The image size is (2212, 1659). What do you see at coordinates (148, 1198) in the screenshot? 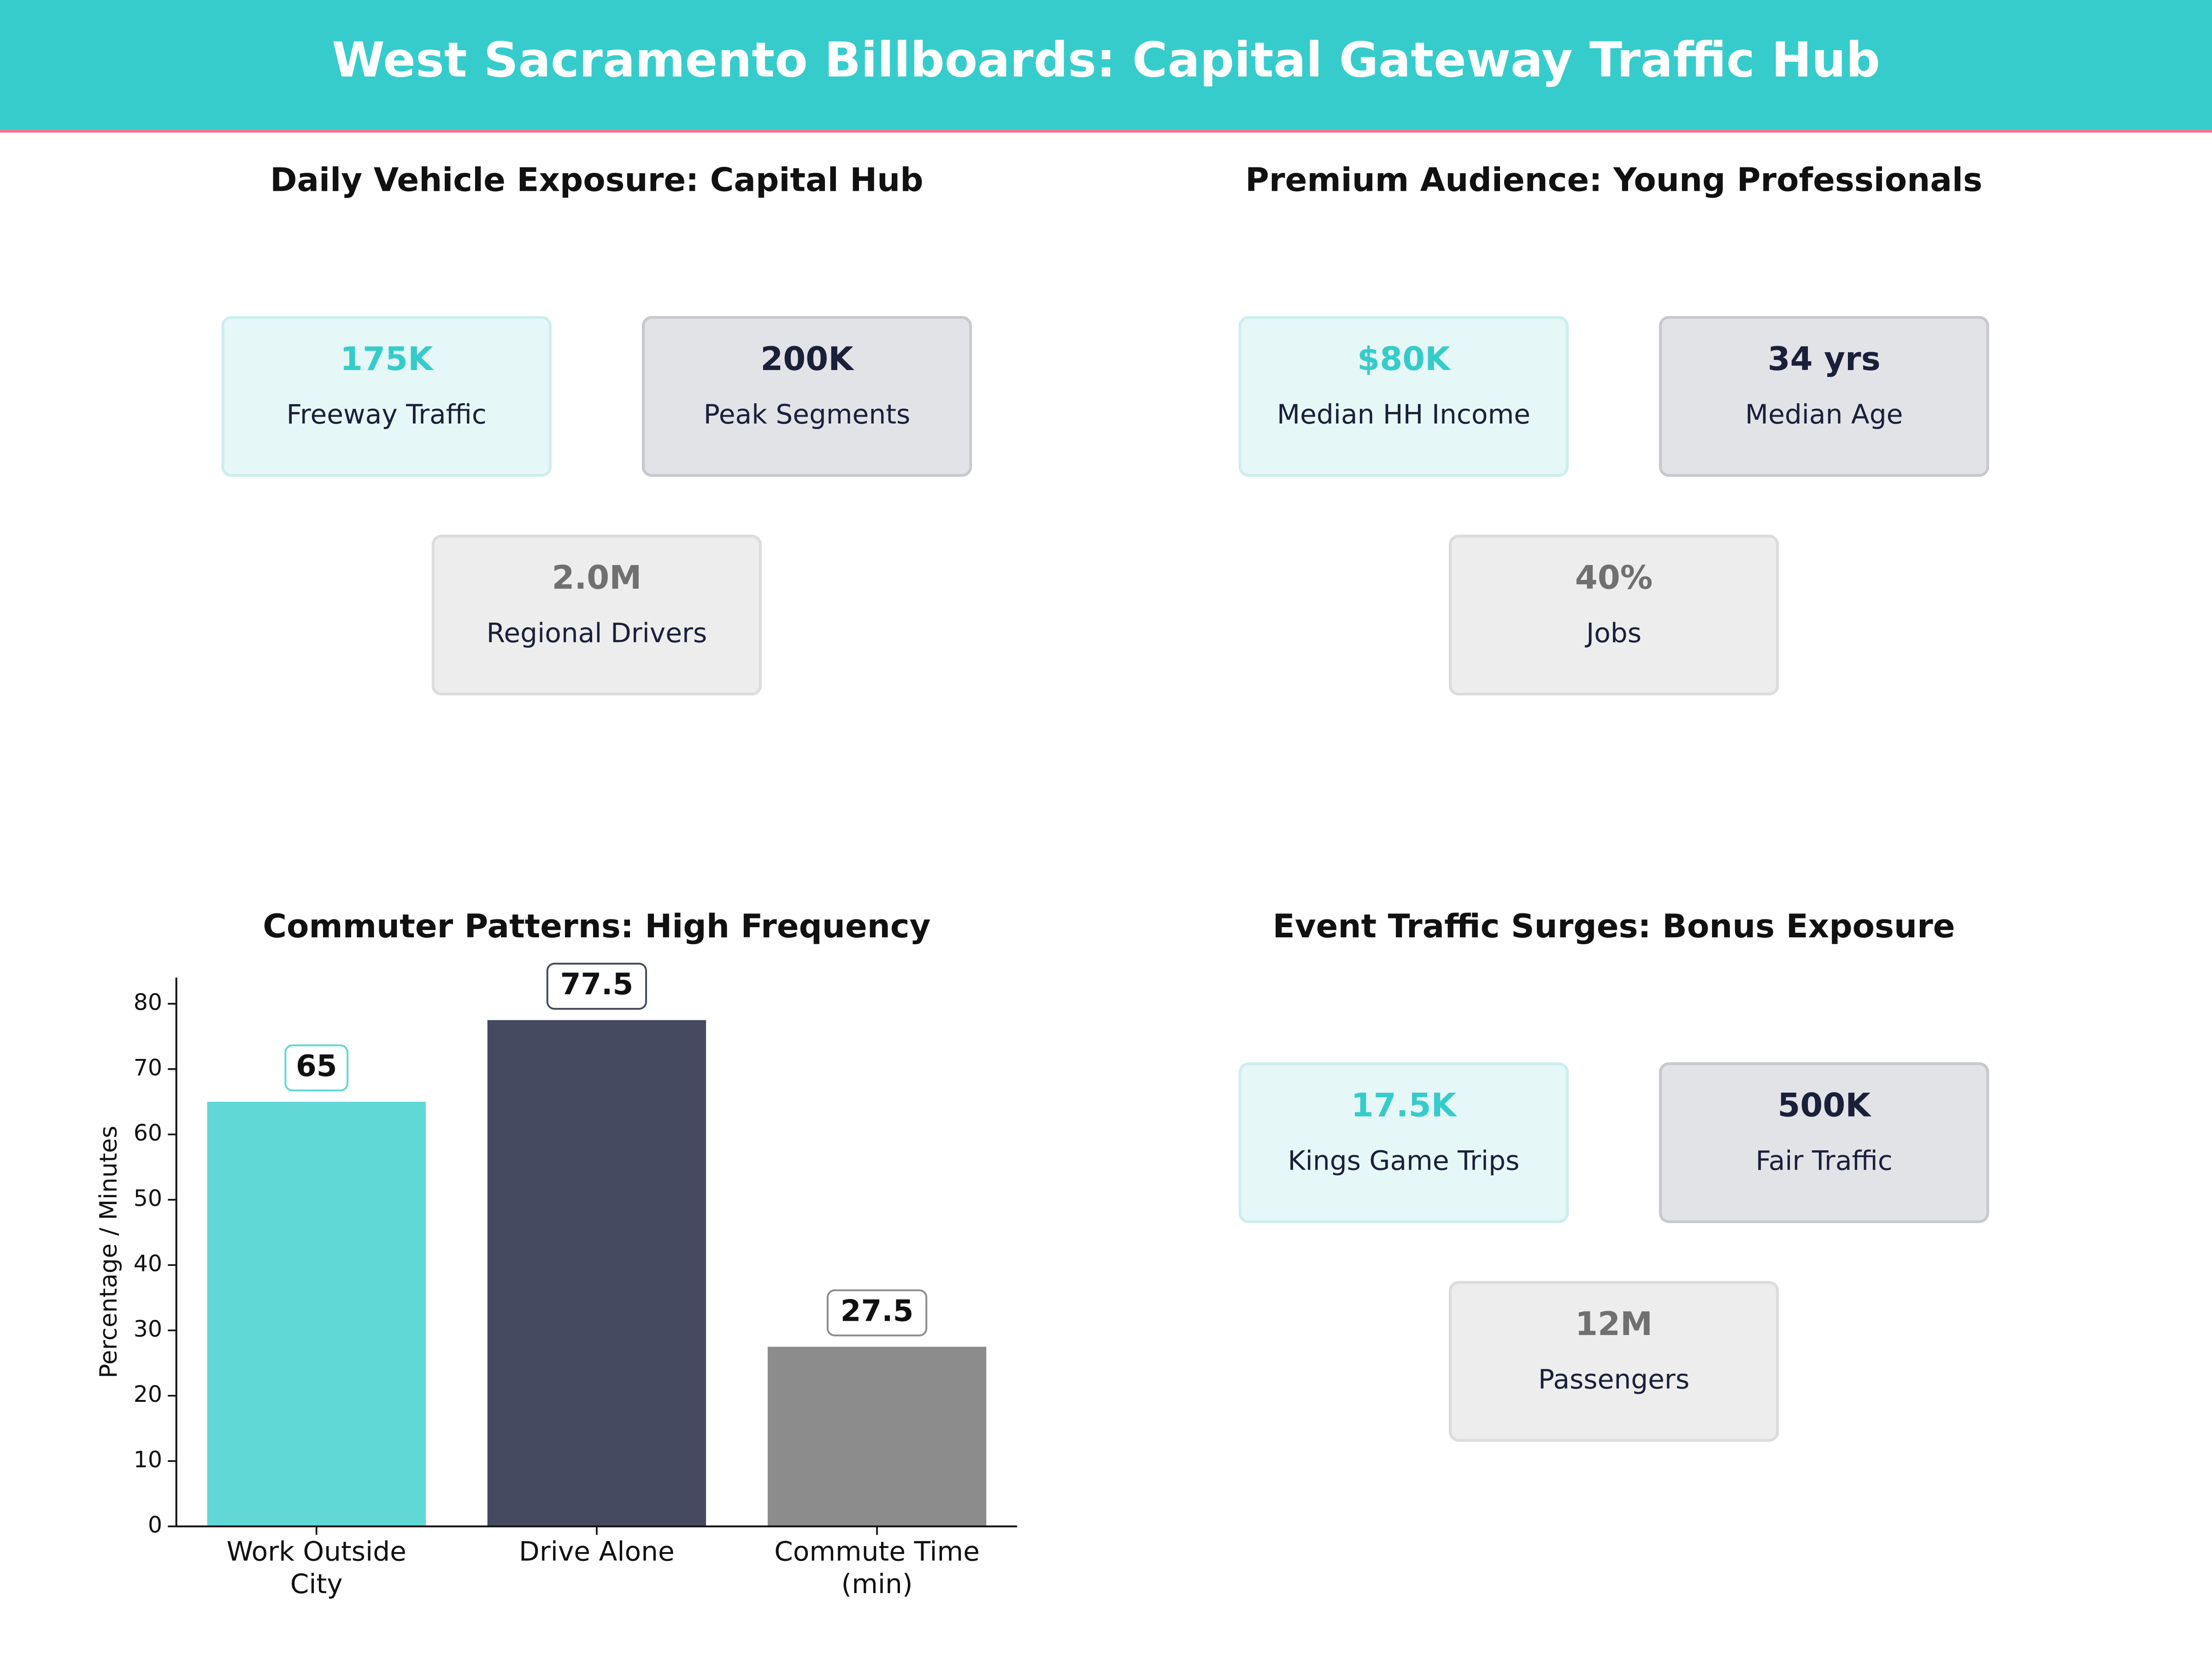
I see `y-tick-label: 50` at bounding box center [148, 1198].